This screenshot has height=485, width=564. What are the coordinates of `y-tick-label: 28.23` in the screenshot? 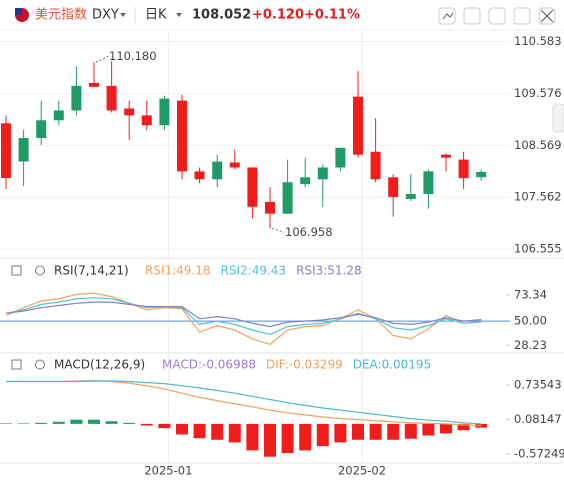 It's located at (530, 345).